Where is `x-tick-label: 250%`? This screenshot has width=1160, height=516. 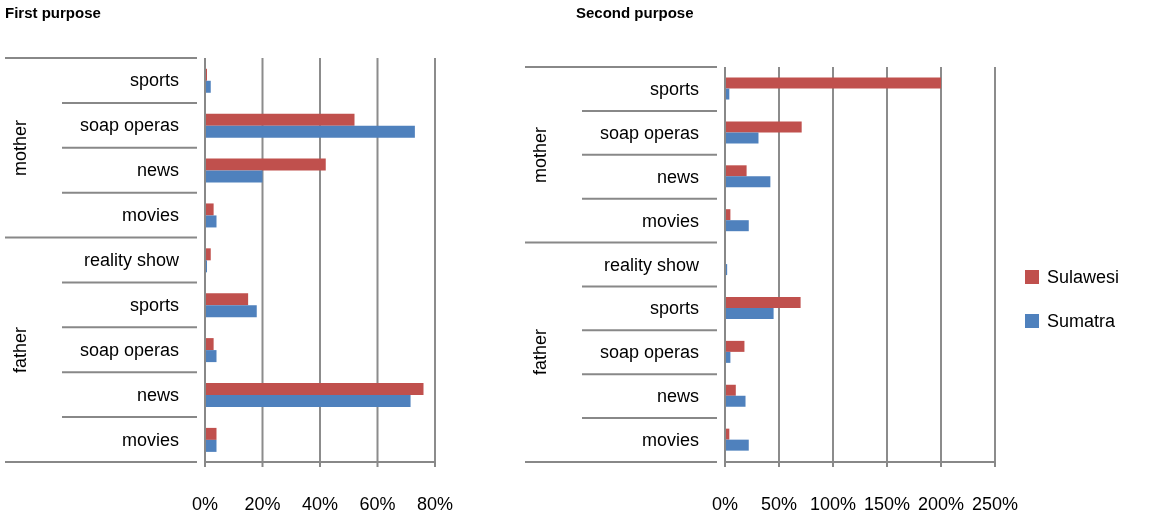
x-tick-label: 250% is located at coordinates (995, 503).